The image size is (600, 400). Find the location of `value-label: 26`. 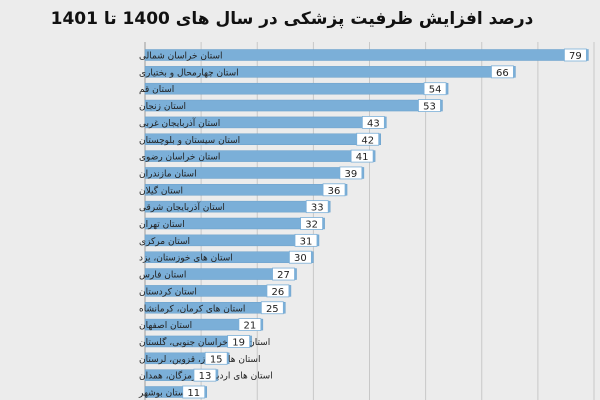

value-label: 26 is located at coordinates (278, 292).